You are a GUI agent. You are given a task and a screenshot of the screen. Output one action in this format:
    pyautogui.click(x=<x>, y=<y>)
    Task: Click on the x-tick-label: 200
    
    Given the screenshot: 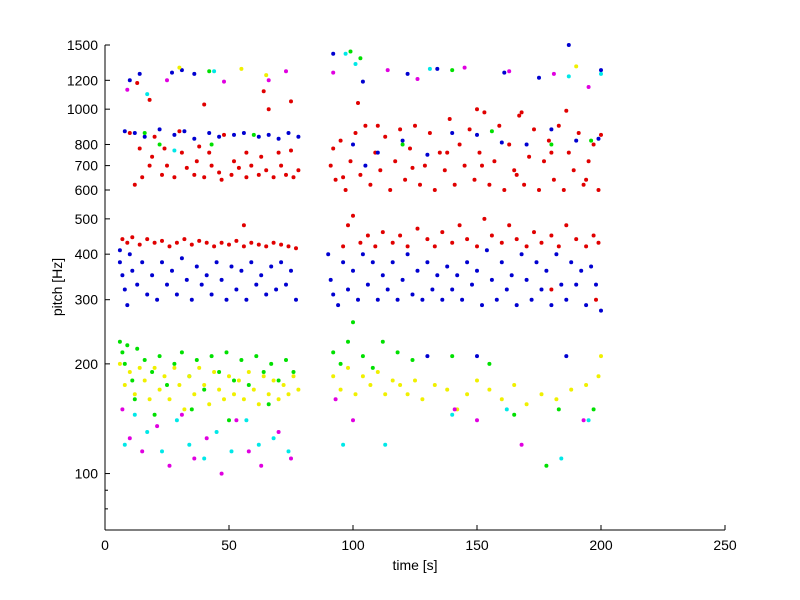 What is the action you would take?
    pyautogui.click(x=601, y=545)
    